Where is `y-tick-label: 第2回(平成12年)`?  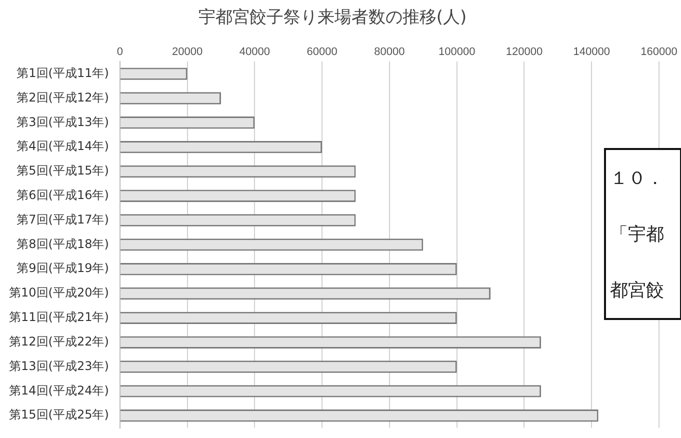 y-tick-label: 第2回(平成12年) is located at coordinates (62, 97).